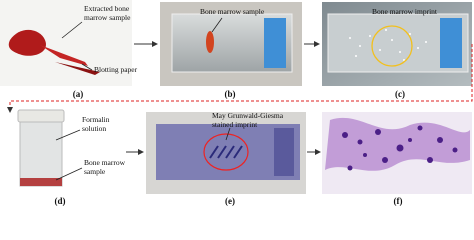  I want to click on annotation: sample, so click(95, 171).